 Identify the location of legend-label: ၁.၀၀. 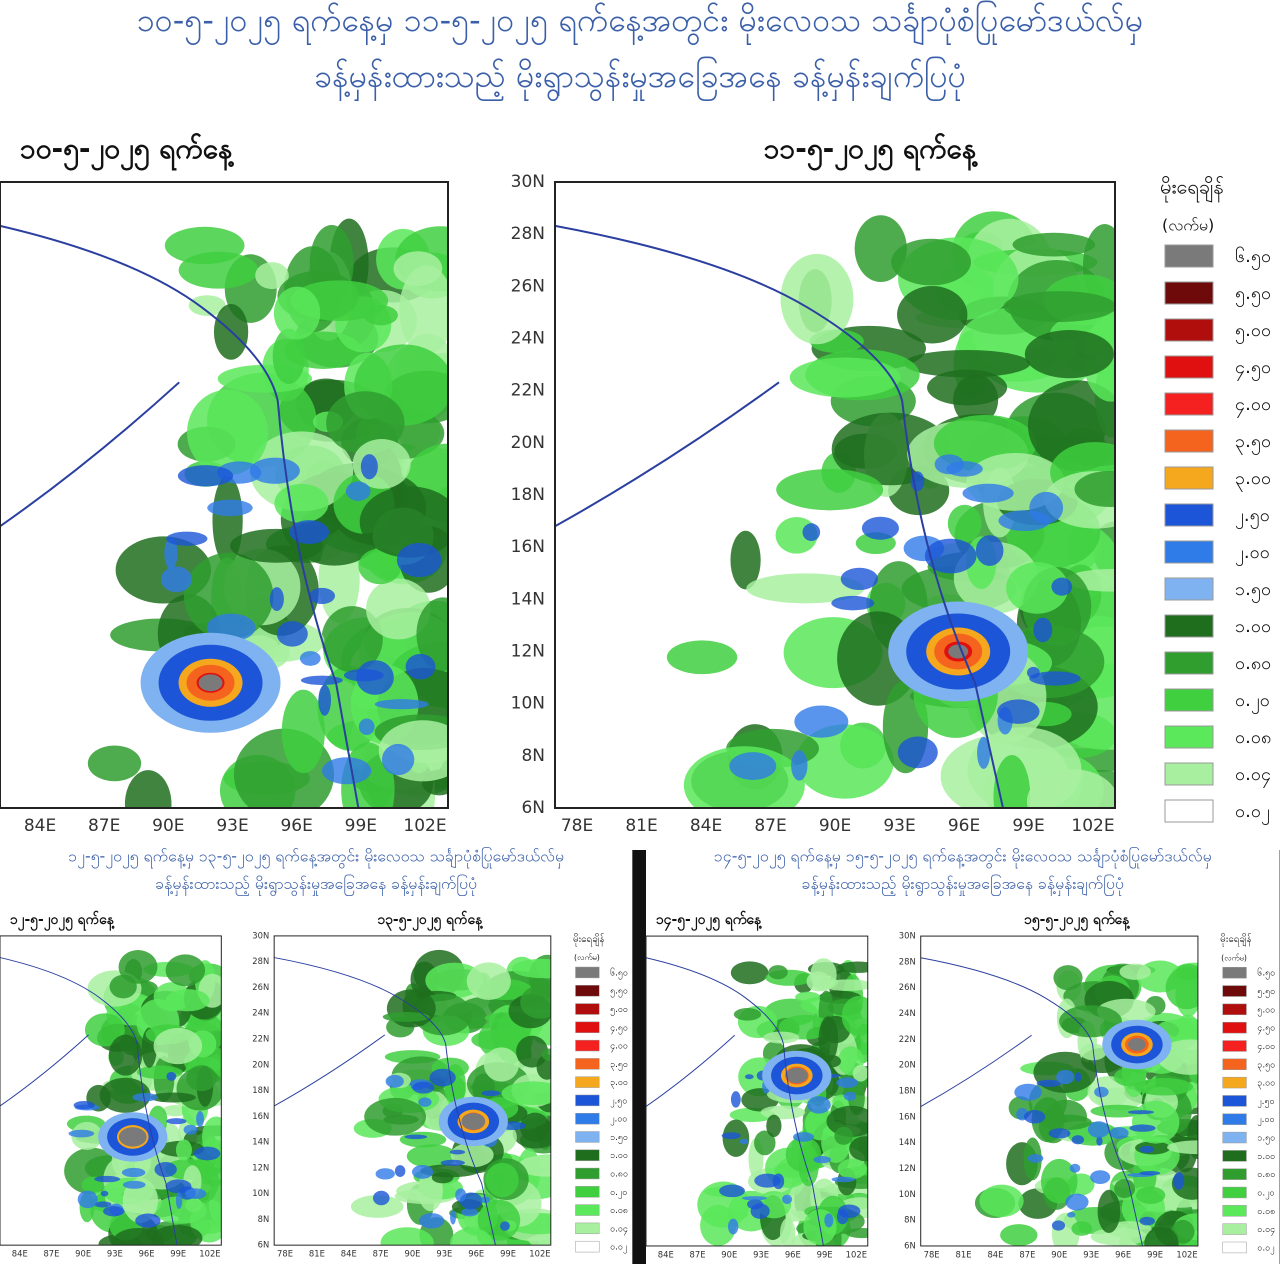
(1253, 626).